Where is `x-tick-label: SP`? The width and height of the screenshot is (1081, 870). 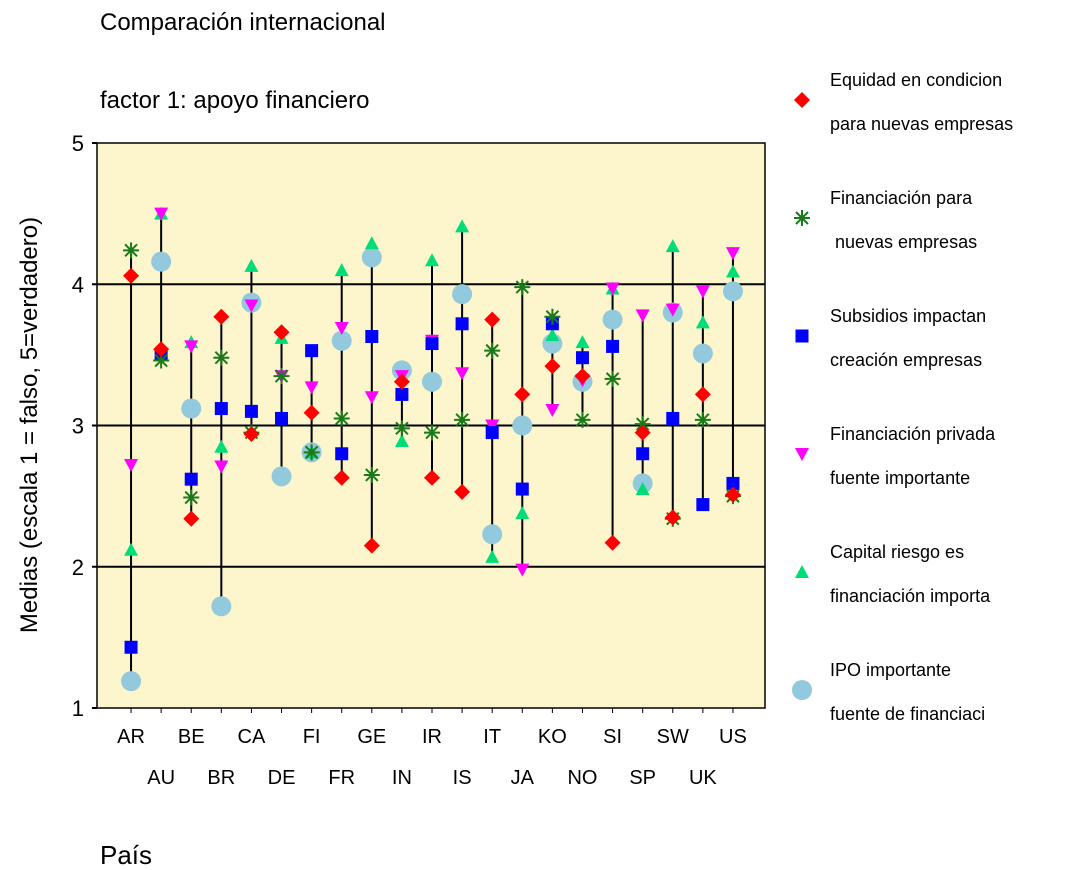
x-tick-label: SP is located at coordinates (642, 778).